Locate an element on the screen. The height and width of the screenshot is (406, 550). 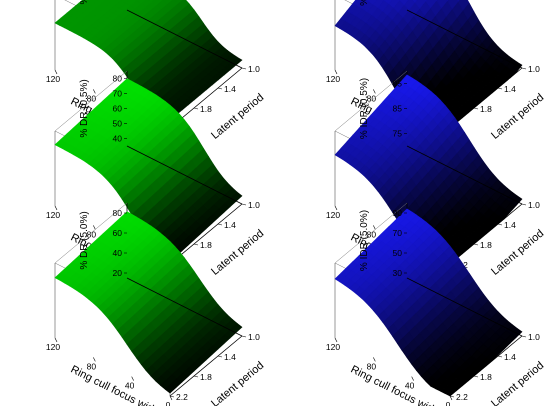
z-axis-title: % DR (0.5%) is located at coordinates (84, 108).